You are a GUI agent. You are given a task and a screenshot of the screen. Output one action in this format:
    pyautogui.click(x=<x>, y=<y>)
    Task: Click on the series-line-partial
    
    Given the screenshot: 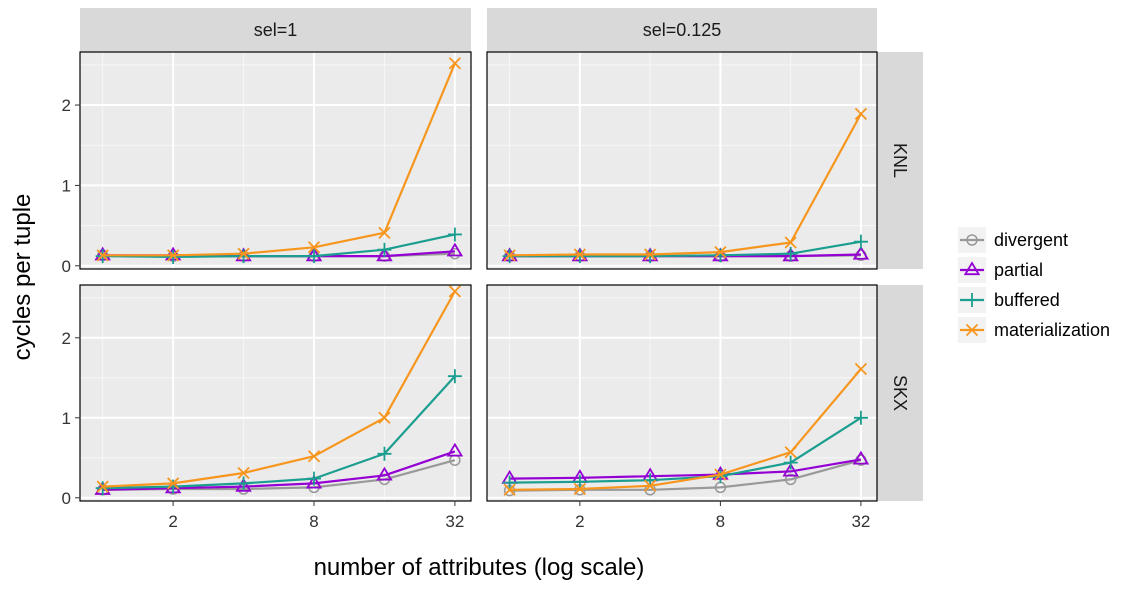 What is the action you would take?
    pyautogui.click(x=279, y=470)
    